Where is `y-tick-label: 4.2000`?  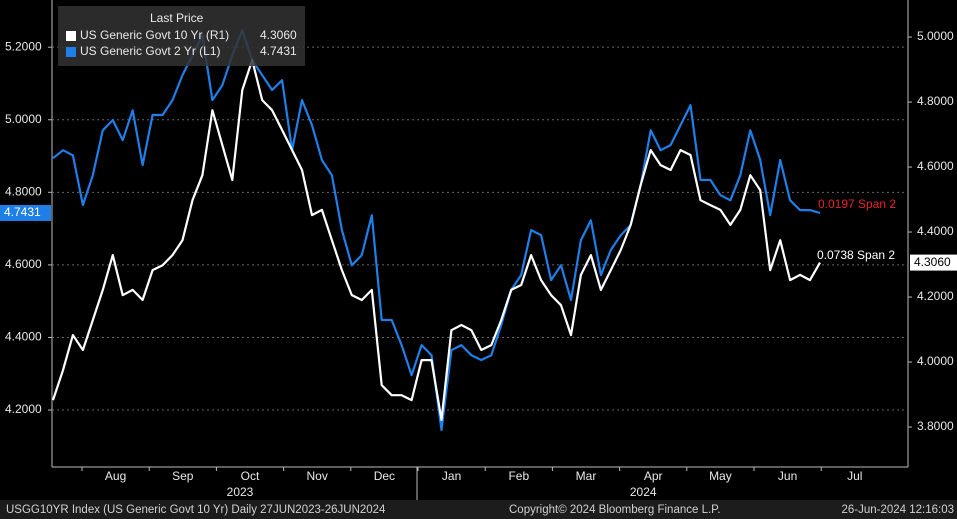
y-tick-label: 4.2000 is located at coordinates (23, 409).